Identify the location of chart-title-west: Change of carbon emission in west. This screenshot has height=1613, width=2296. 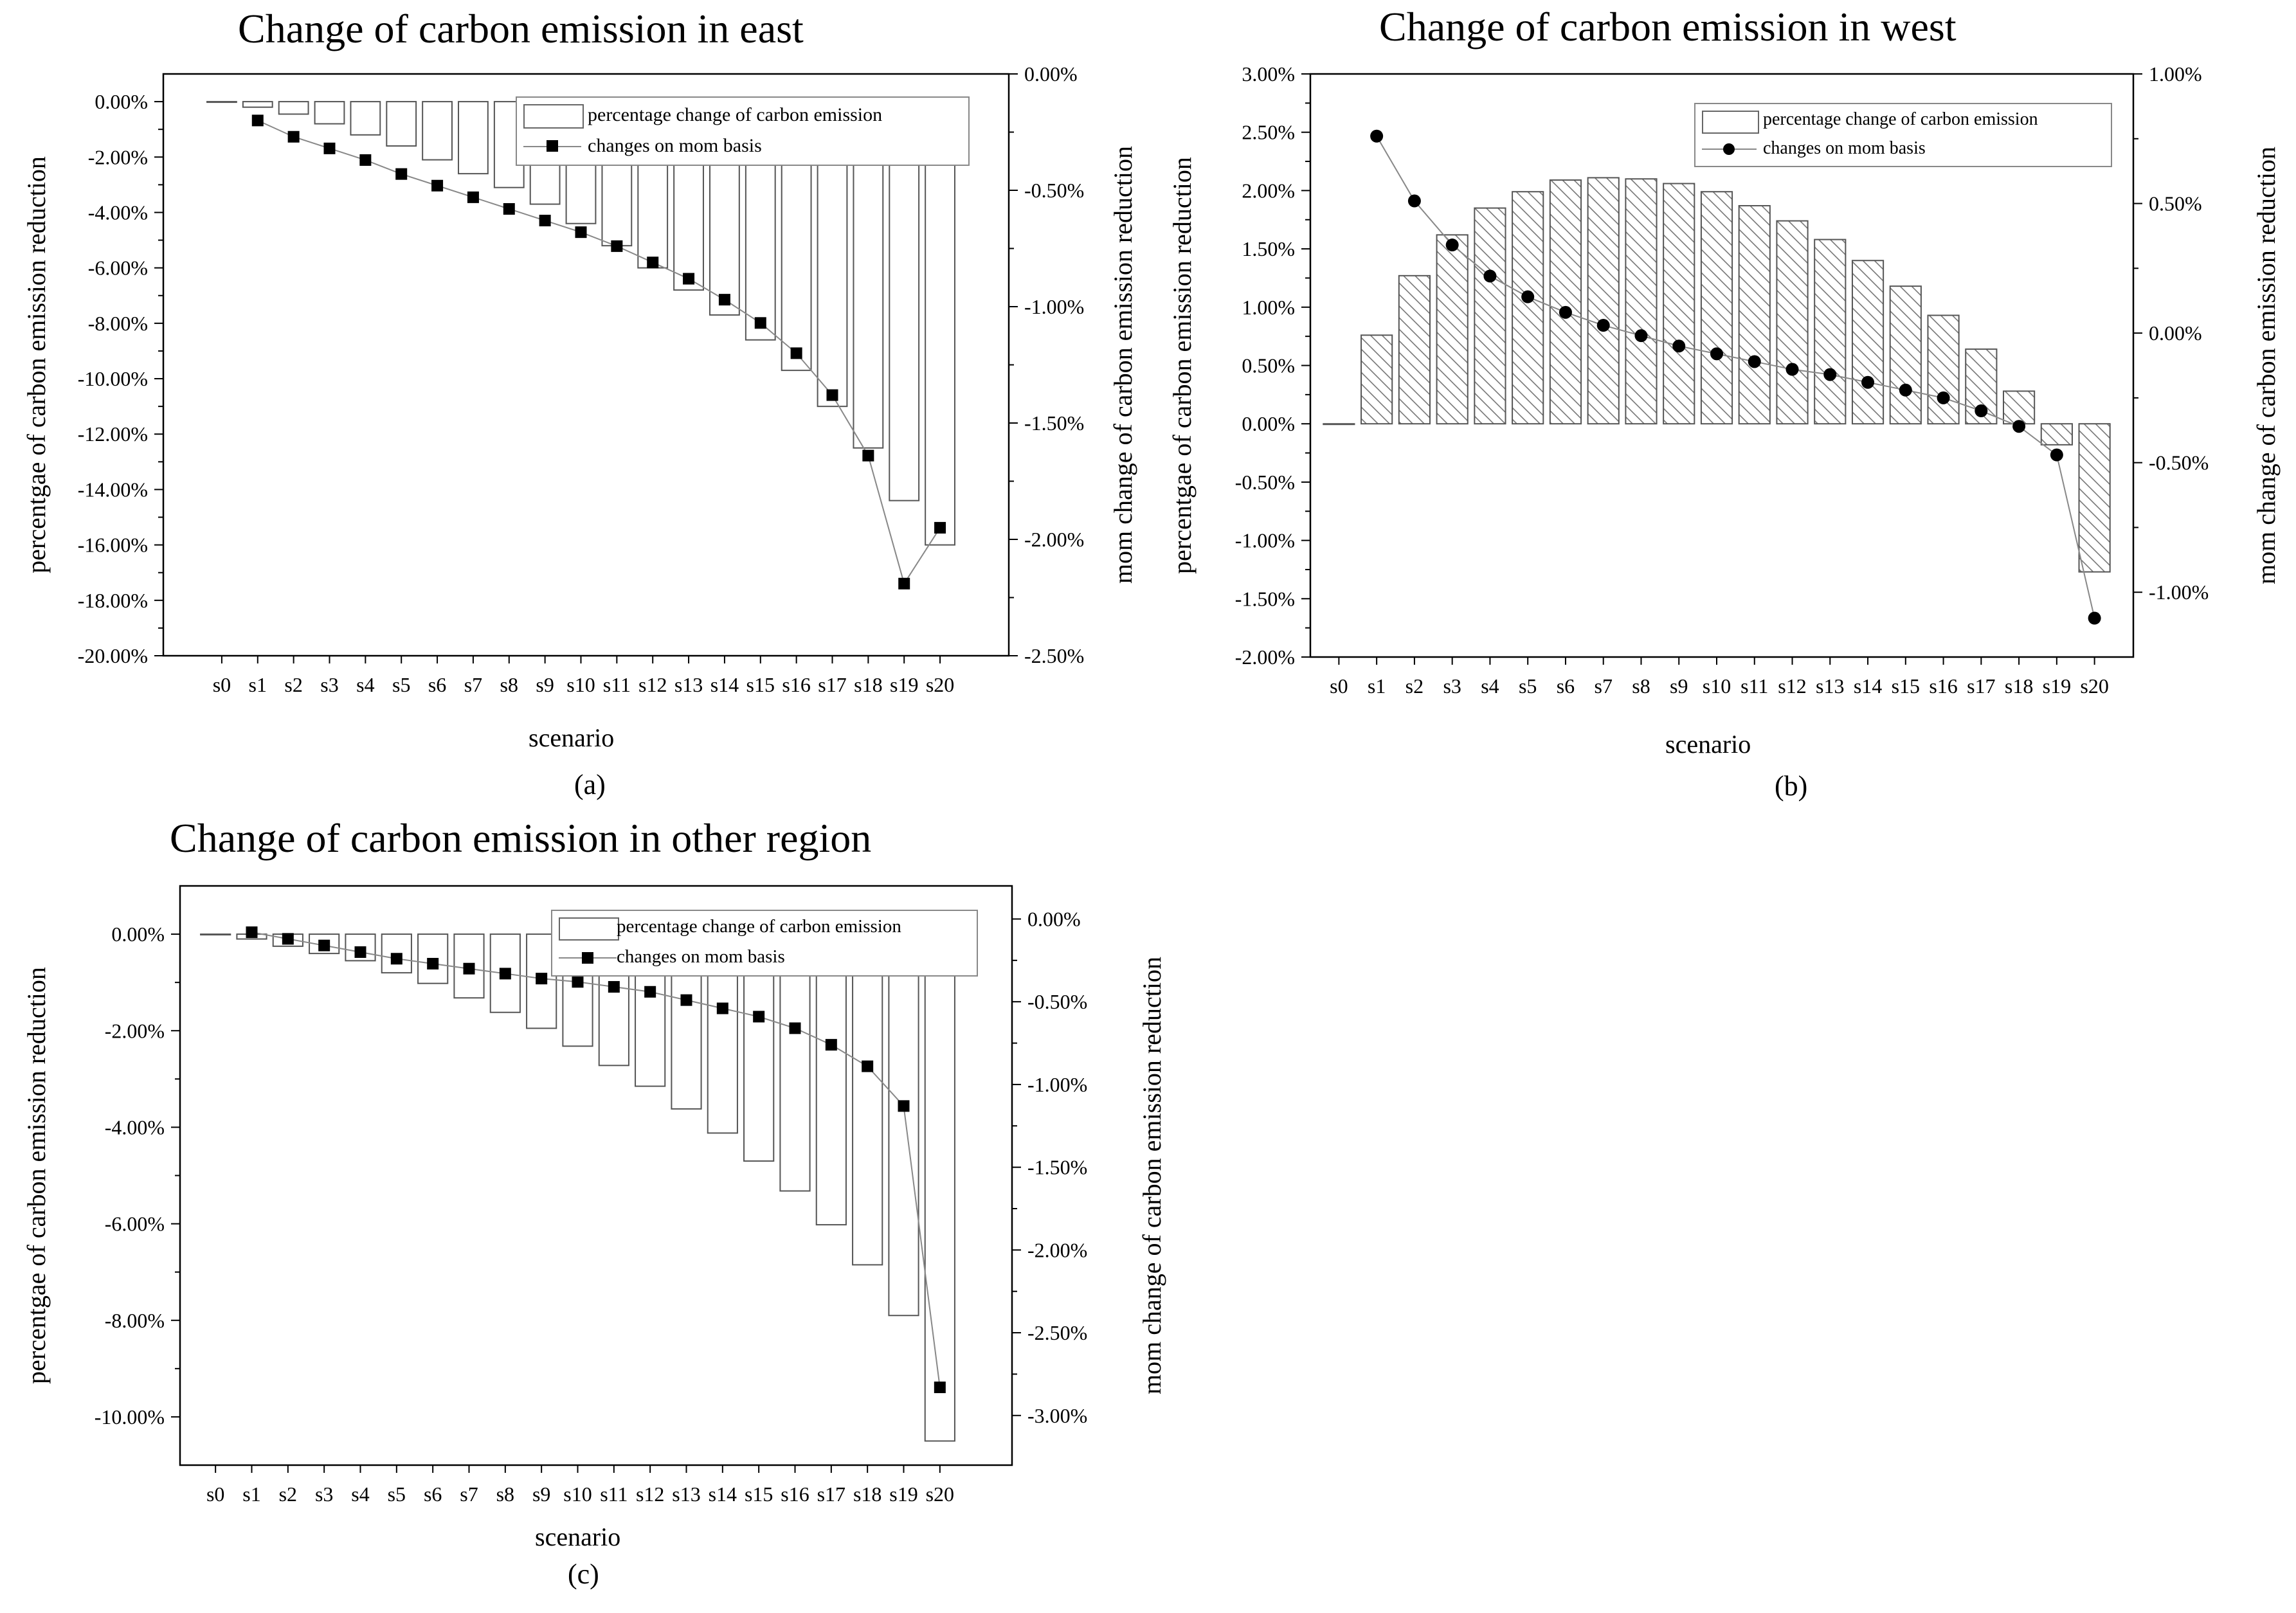
(1668, 27).